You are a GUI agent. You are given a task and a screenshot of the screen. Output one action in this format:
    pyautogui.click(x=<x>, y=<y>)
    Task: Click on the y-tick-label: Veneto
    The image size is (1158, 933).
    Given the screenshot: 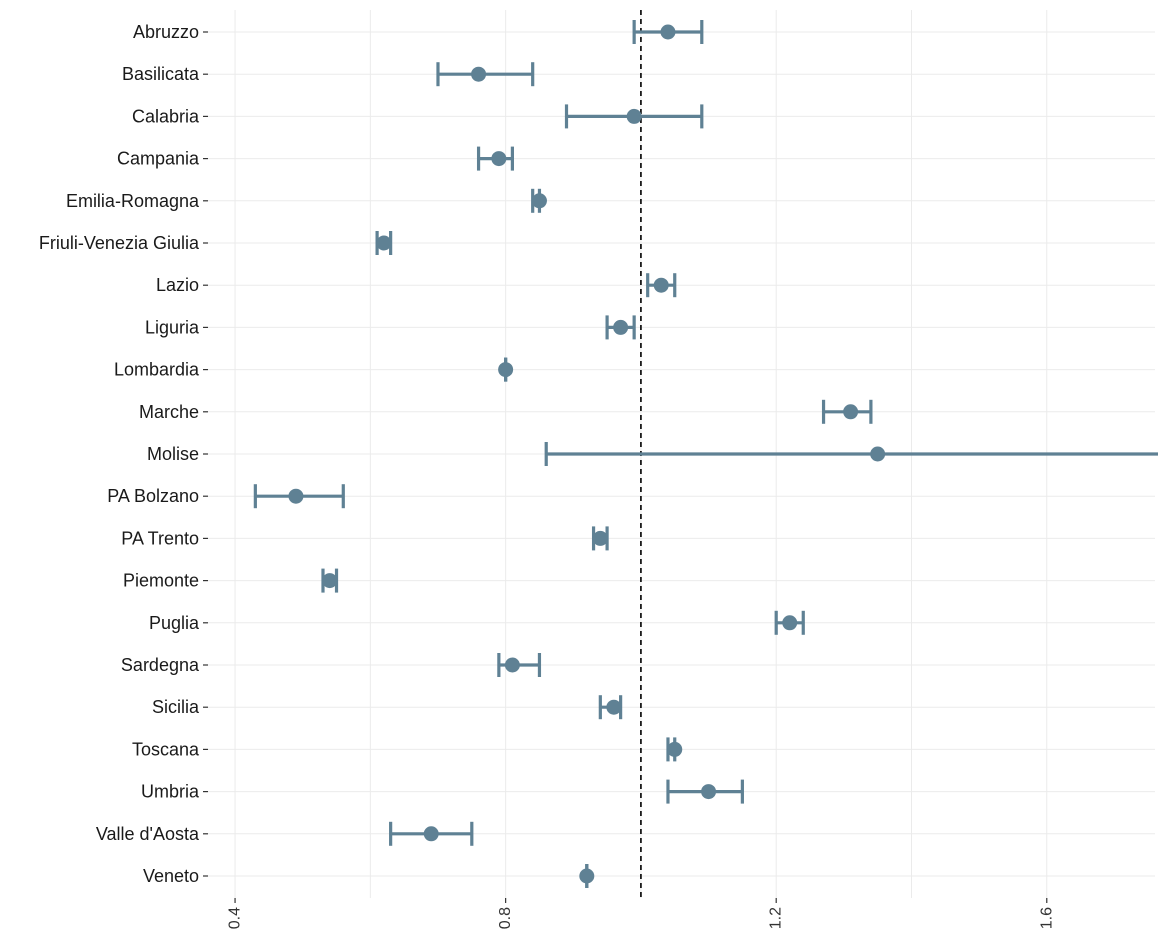 What is the action you would take?
    pyautogui.click(x=171, y=876)
    